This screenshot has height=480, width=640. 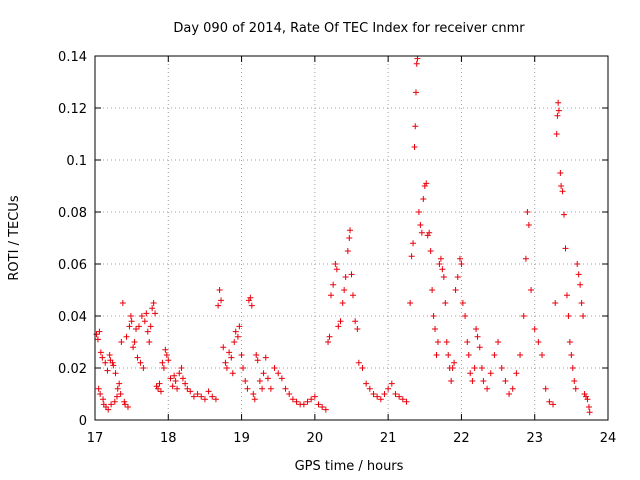 What do you see at coordinates (72, 213) in the screenshot?
I see `y-tick-label: 0.08` at bounding box center [72, 213].